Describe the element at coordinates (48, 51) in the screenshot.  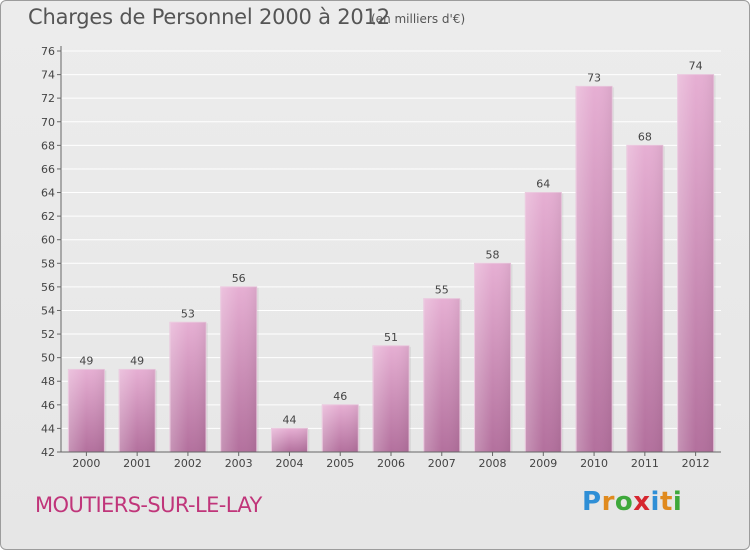
I see `y-tick-label: 76` at that location.